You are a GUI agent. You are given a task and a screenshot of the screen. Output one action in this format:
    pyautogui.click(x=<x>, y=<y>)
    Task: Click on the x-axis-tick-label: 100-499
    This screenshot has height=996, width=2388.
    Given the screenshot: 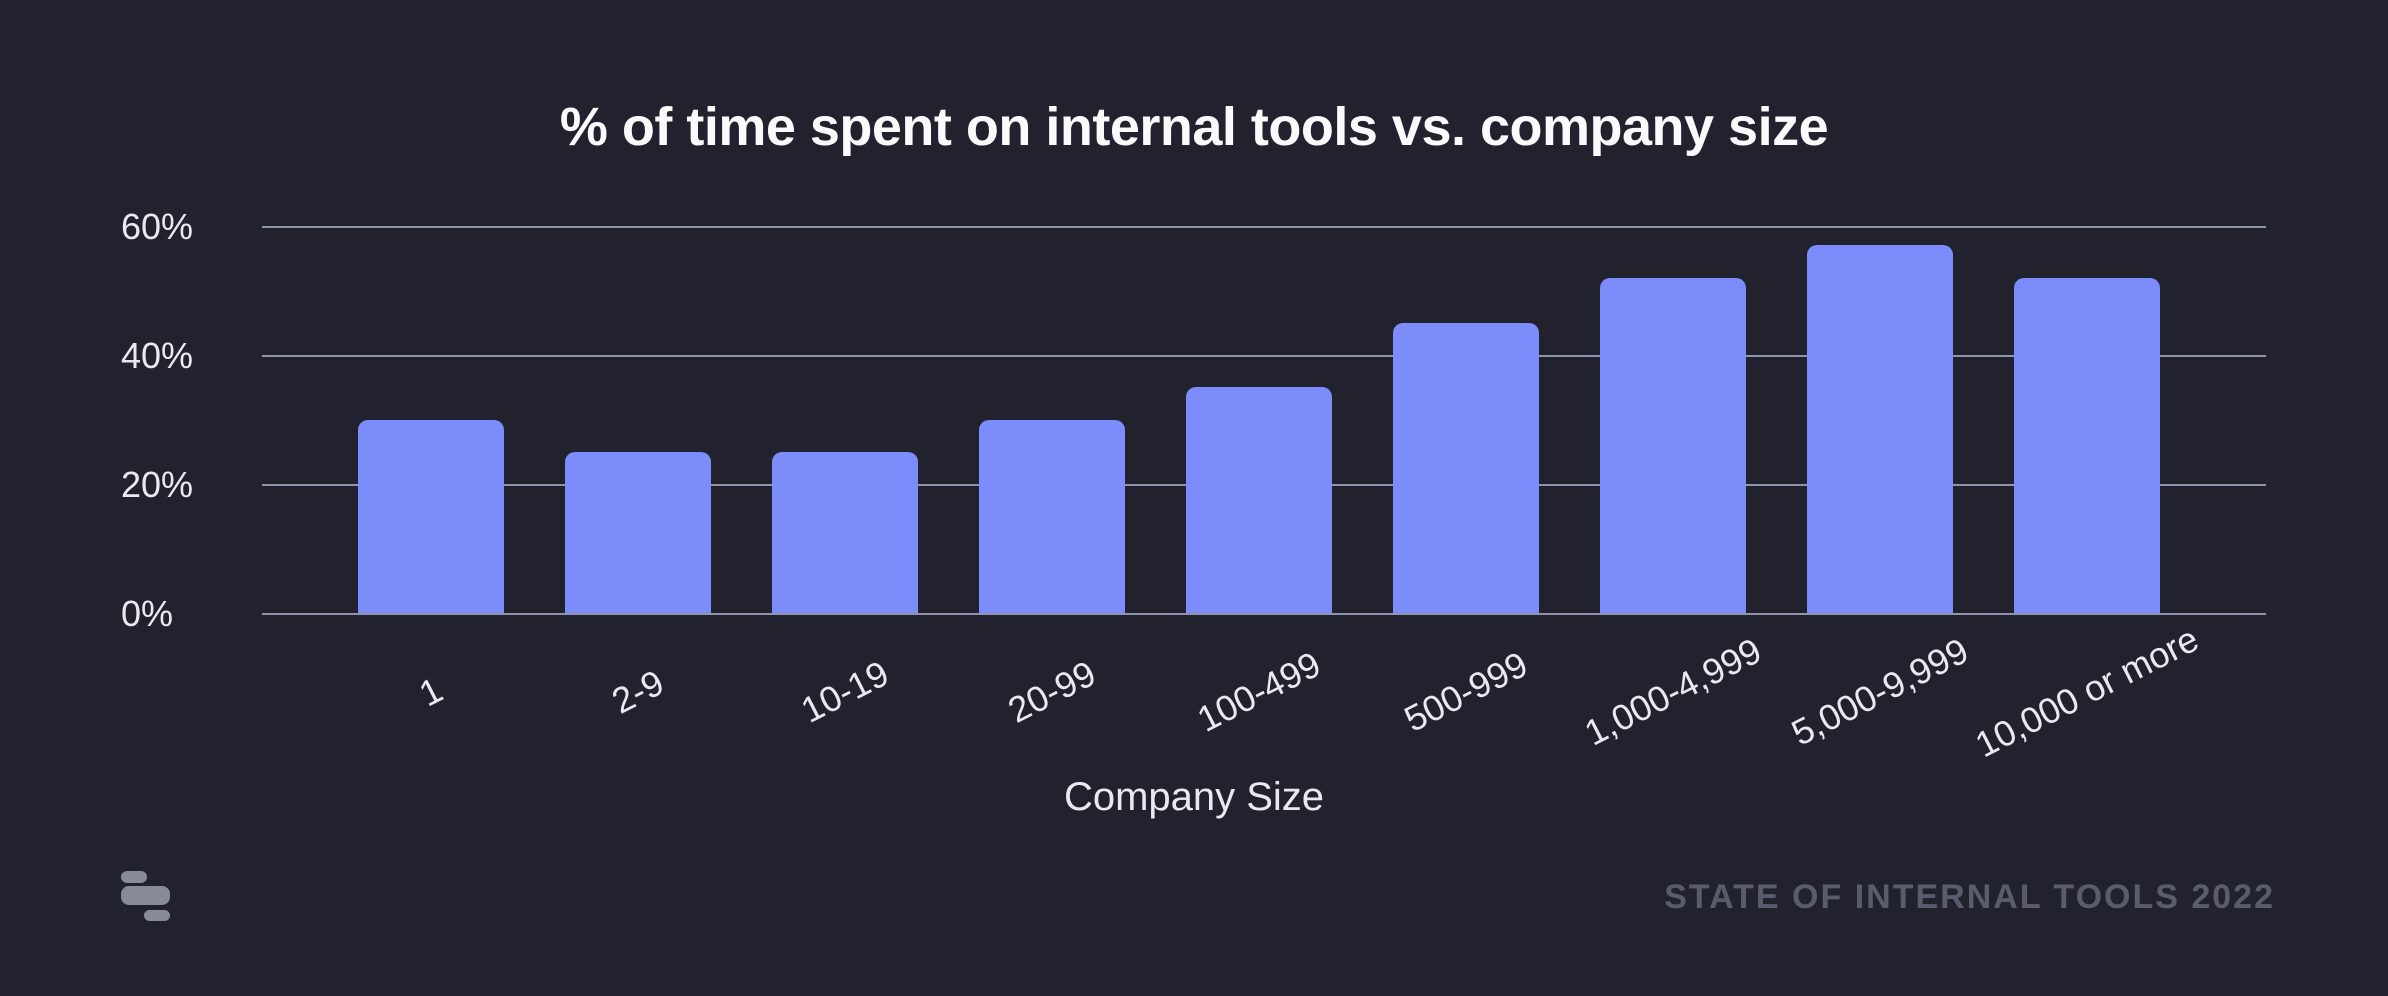 What is the action you would take?
    pyautogui.click(x=1258, y=691)
    